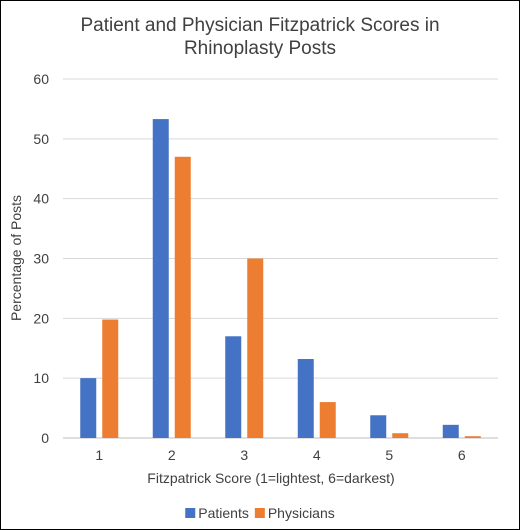 The width and height of the screenshot is (520, 530). What do you see at coordinates (41, 318) in the screenshot?
I see `y-tick-label: 20` at bounding box center [41, 318].